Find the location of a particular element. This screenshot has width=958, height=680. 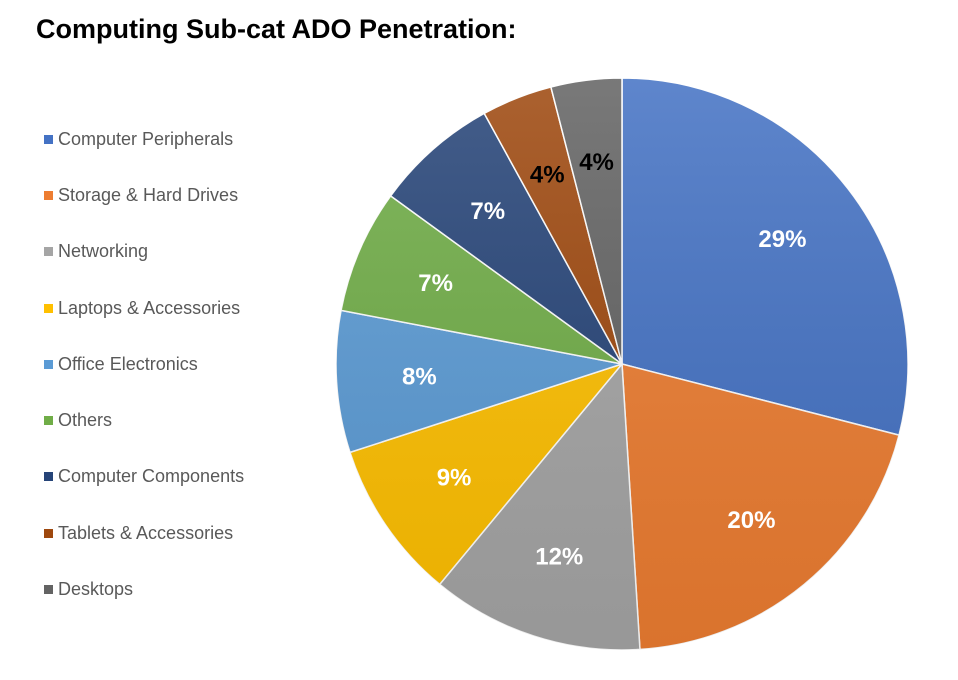

legend-item-office-electronics: Office Electronics is located at coordinates (144, 364).